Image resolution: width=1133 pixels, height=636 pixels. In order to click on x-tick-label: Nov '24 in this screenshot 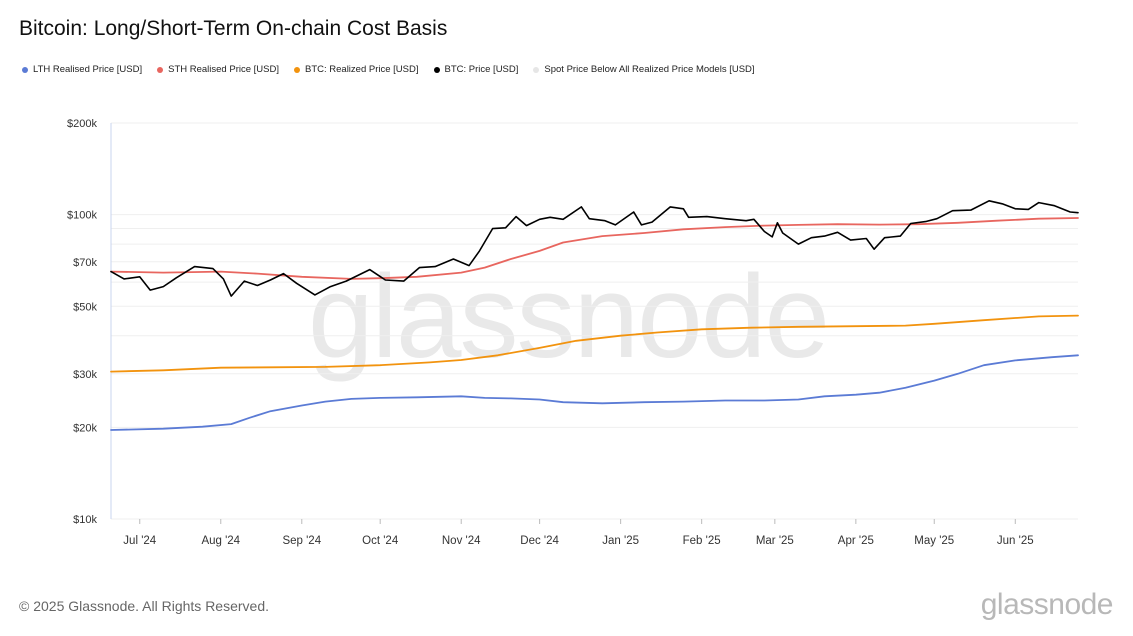, I will do `click(461, 541)`.